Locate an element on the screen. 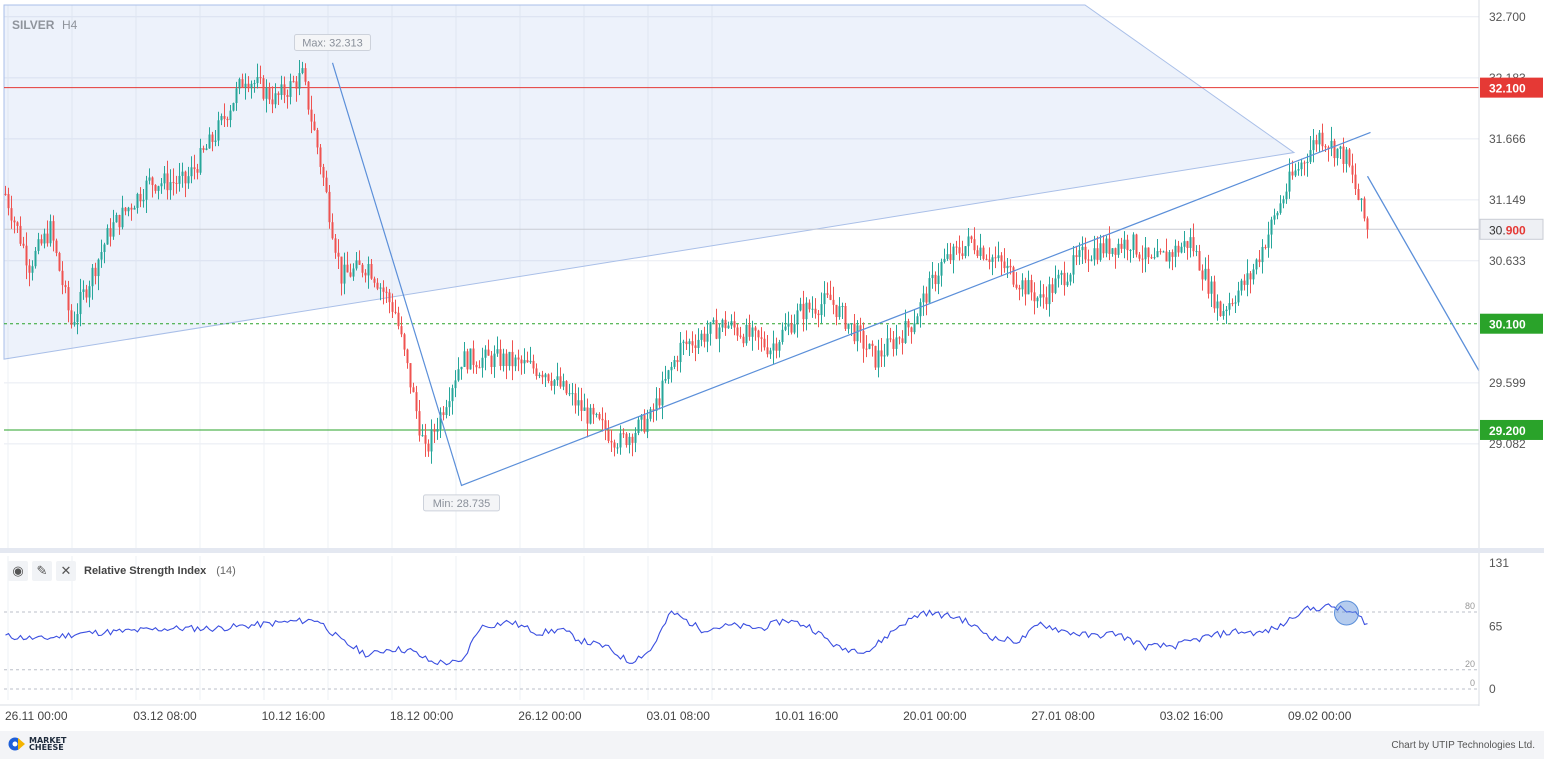 This screenshot has height=759, width=1544. time-tick: 03.02 16:00 is located at coordinates (1192, 716).